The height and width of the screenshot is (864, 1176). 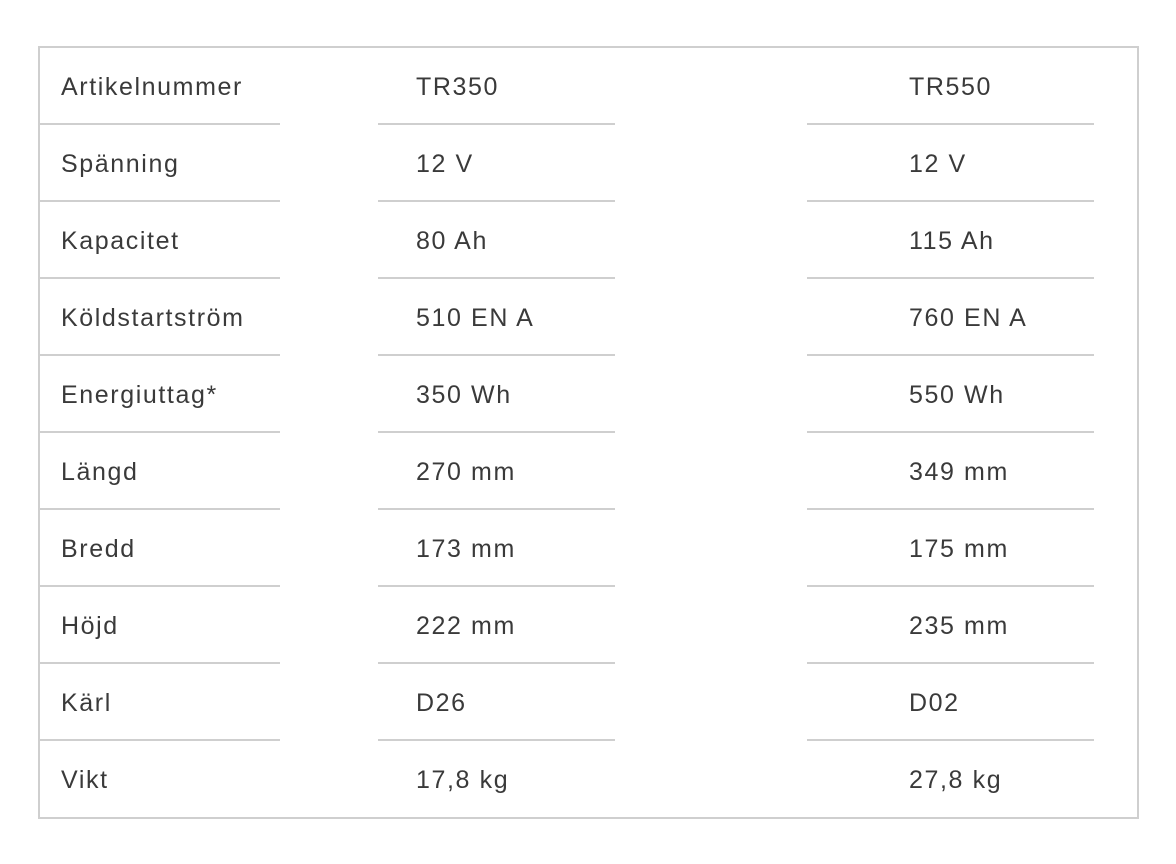 I want to click on table-row: Vikt 17,8 kg 27,8 kg, so click(x=588, y=780).